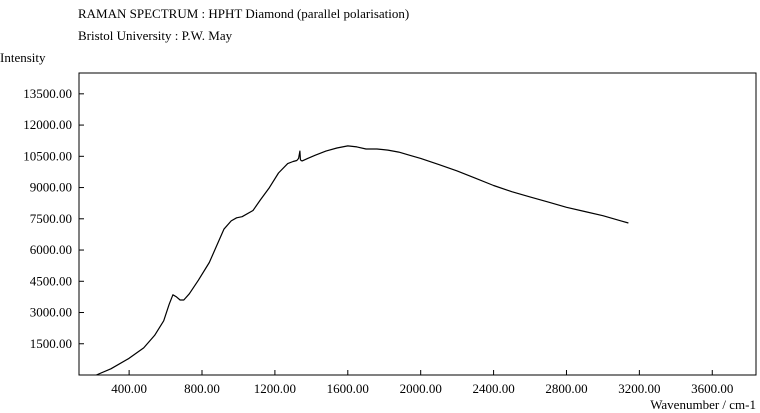  Describe the element at coordinates (51, 218) in the screenshot. I see `y-tick-label: 7500.00` at that location.